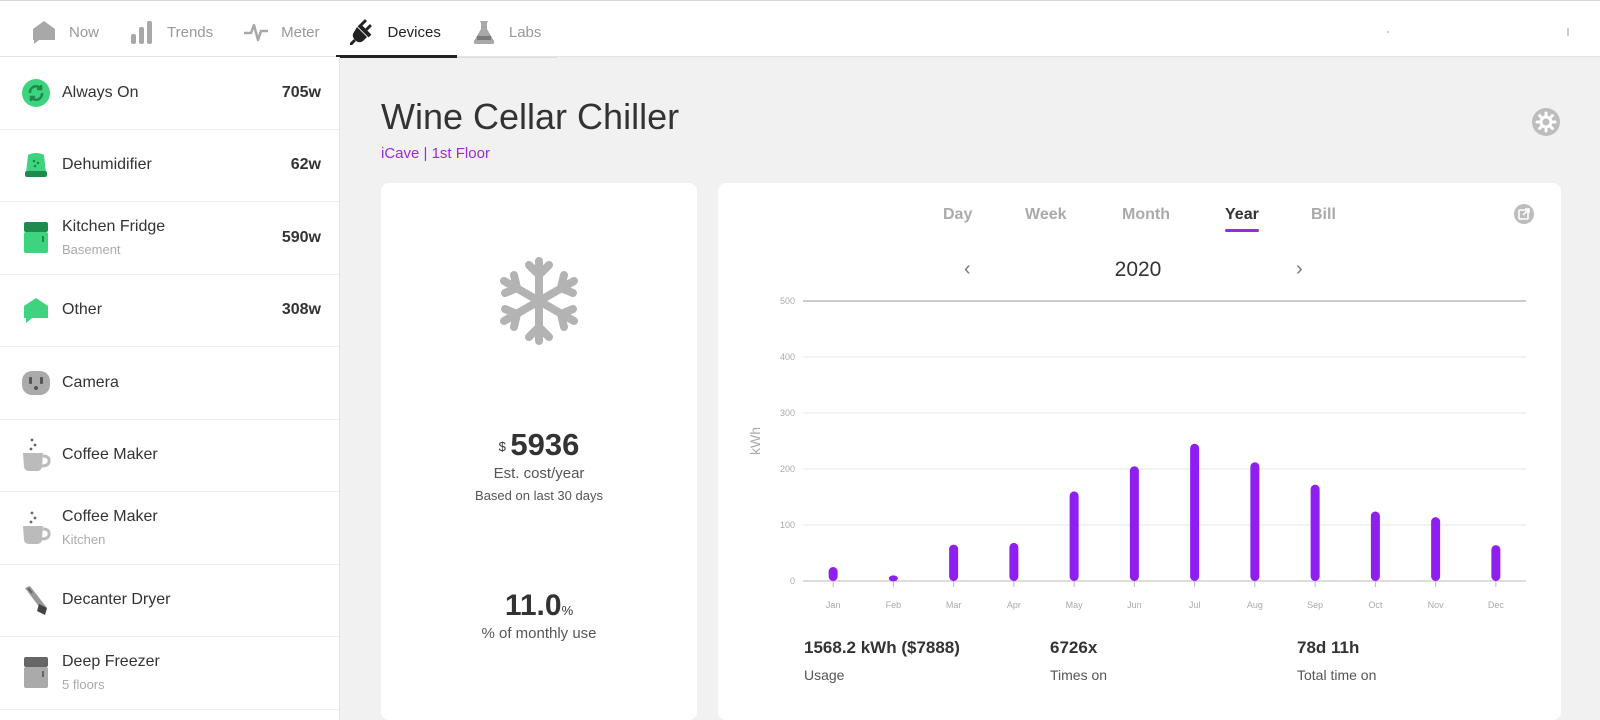 The width and height of the screenshot is (1600, 720). What do you see at coordinates (1074, 647) in the screenshot?
I see `stat-value: 6726x` at bounding box center [1074, 647].